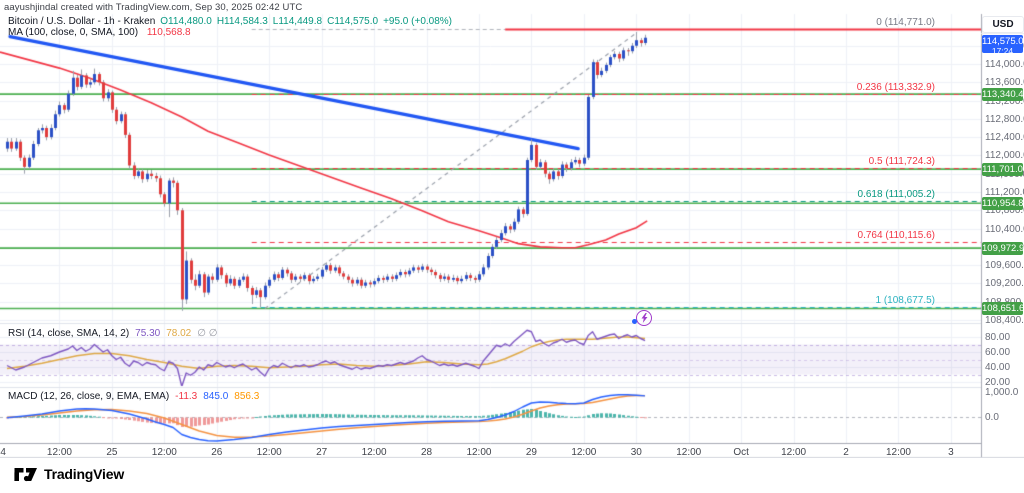 This screenshot has height=493, width=1024. What do you see at coordinates (112, 452) in the screenshot?
I see `time-scale-label: 25` at bounding box center [112, 452].